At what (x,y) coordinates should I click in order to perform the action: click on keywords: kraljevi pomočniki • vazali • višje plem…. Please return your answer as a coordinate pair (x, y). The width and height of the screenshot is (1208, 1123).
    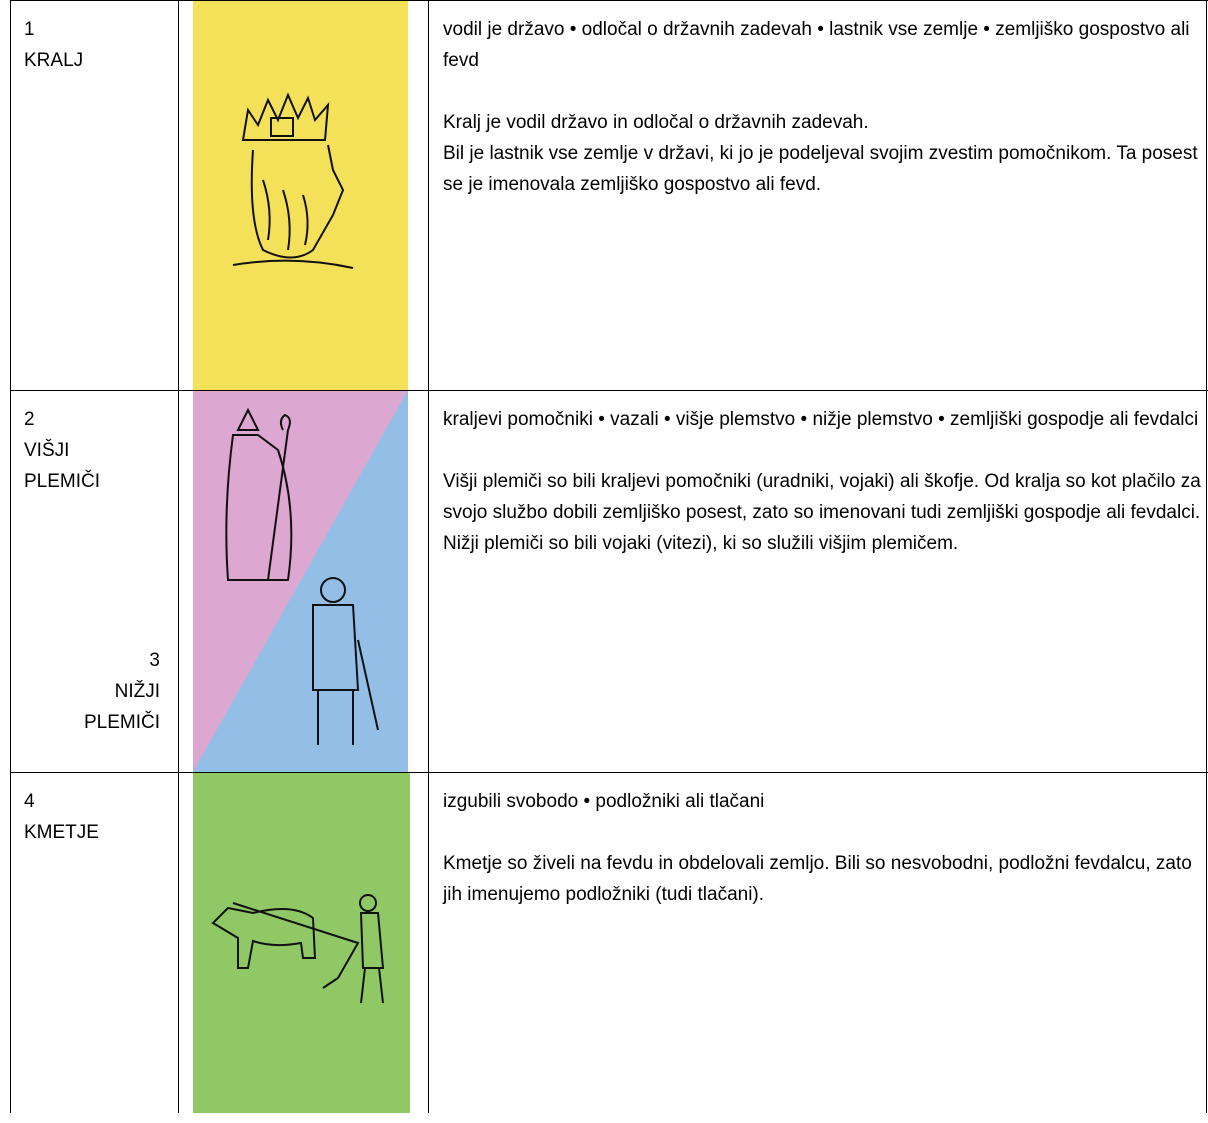
    Looking at the image, I should click on (821, 419).